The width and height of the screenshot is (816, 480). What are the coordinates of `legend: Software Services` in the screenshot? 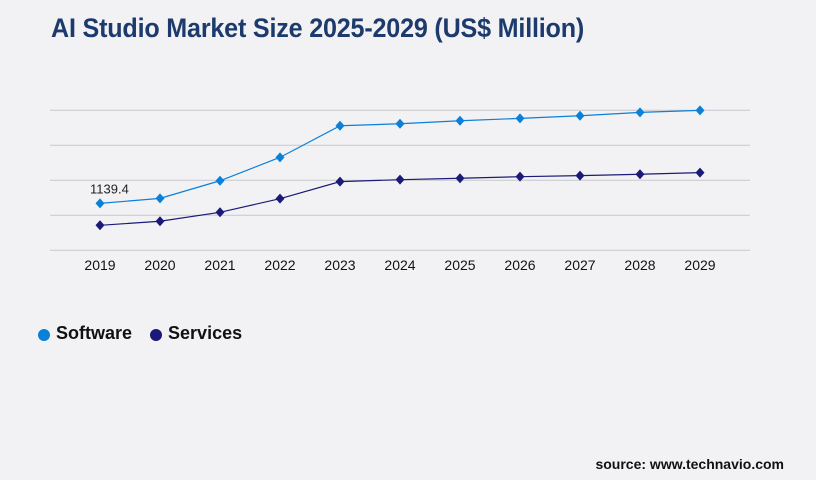 It's located at (140, 333).